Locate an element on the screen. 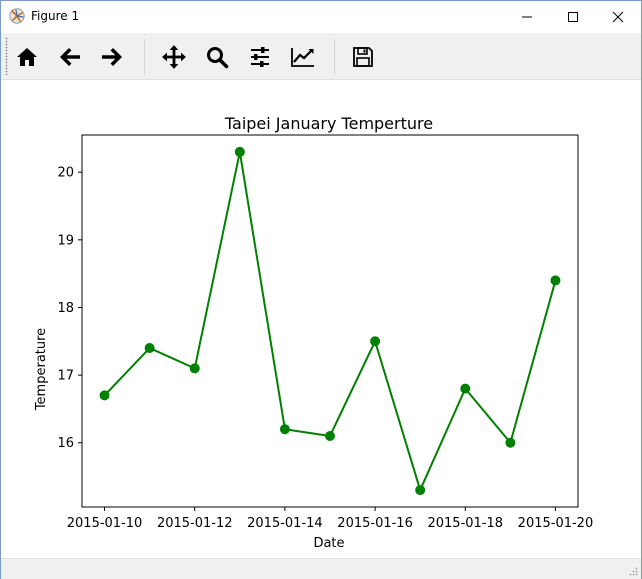 Image resolution: width=642 pixels, height=579 pixels. edit-axis-button is located at coordinates (303, 57).